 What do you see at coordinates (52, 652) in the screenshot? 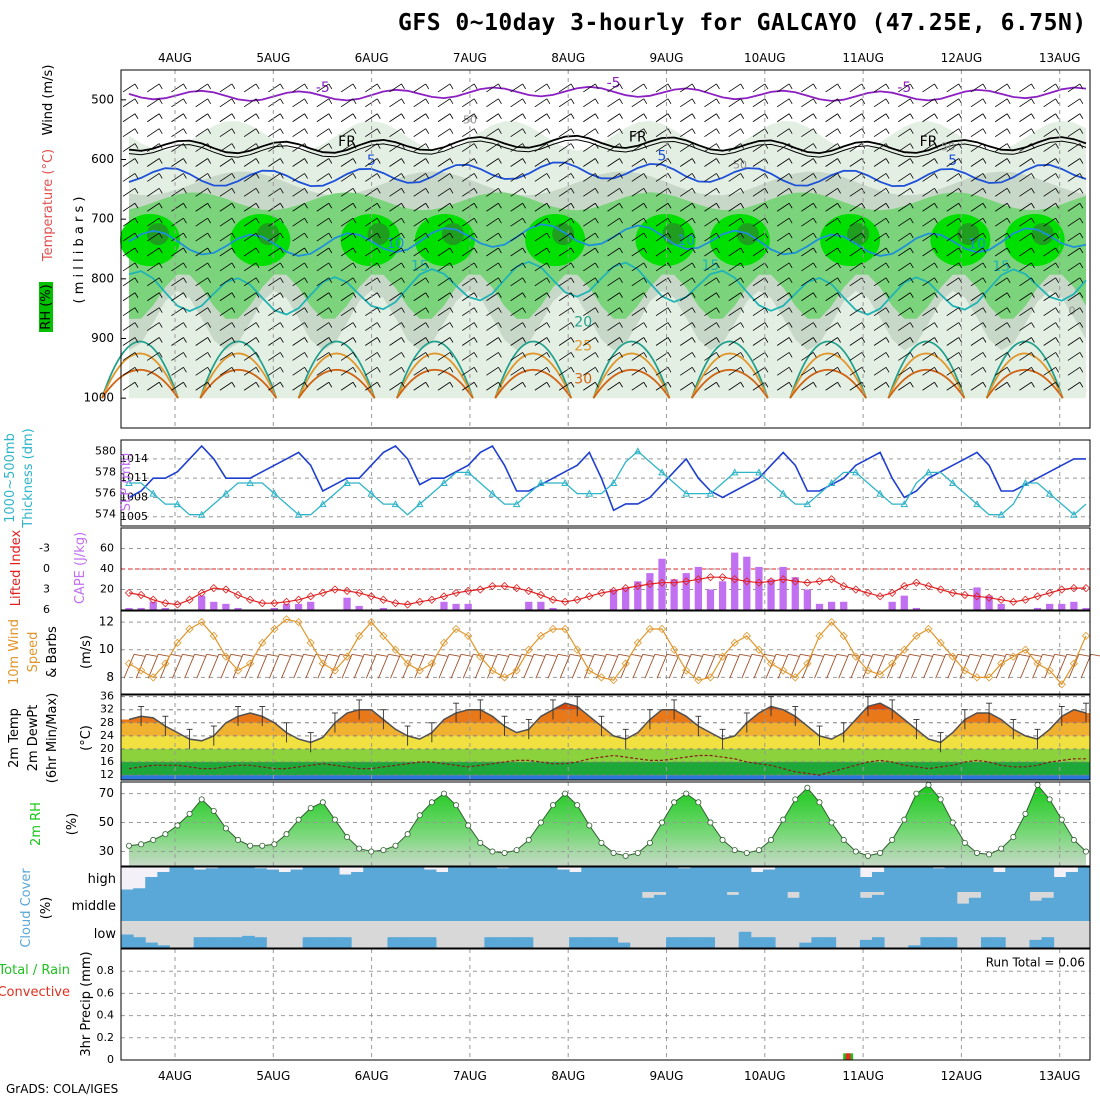
I see `wind10-barbs-label: & Barbs` at bounding box center [52, 652].